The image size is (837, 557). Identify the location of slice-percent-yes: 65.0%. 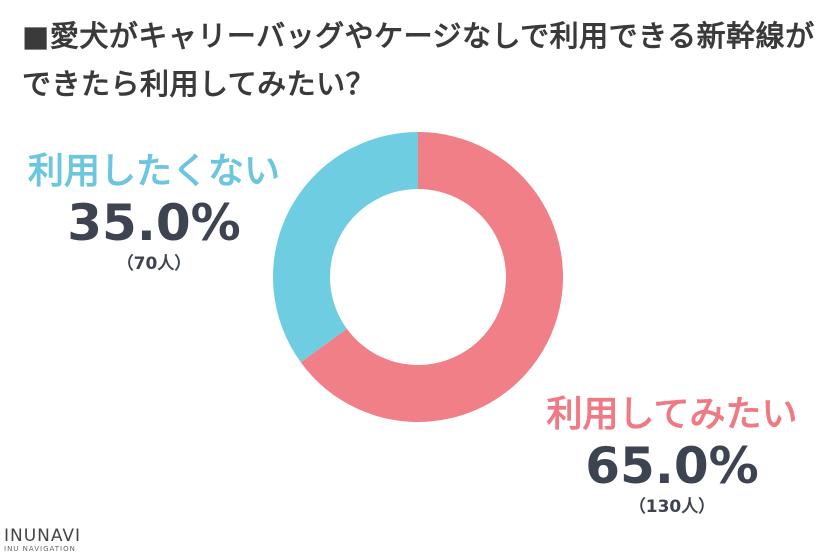
(672, 466).